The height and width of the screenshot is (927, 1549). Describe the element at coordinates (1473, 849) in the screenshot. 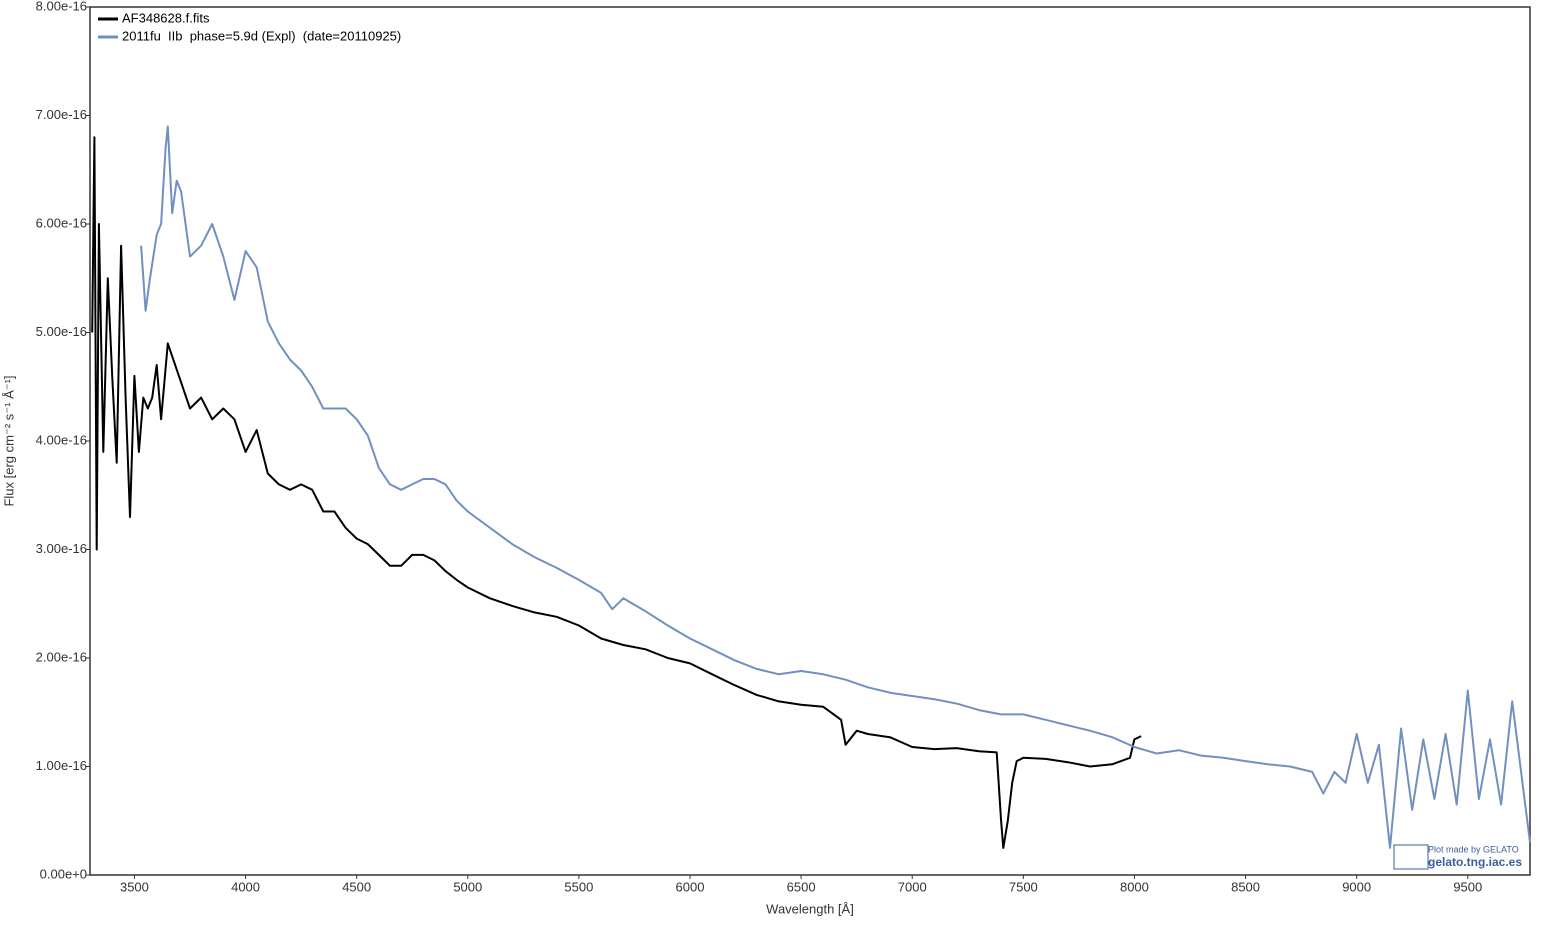

I see `watermark: Plot made by GELATO` at that location.